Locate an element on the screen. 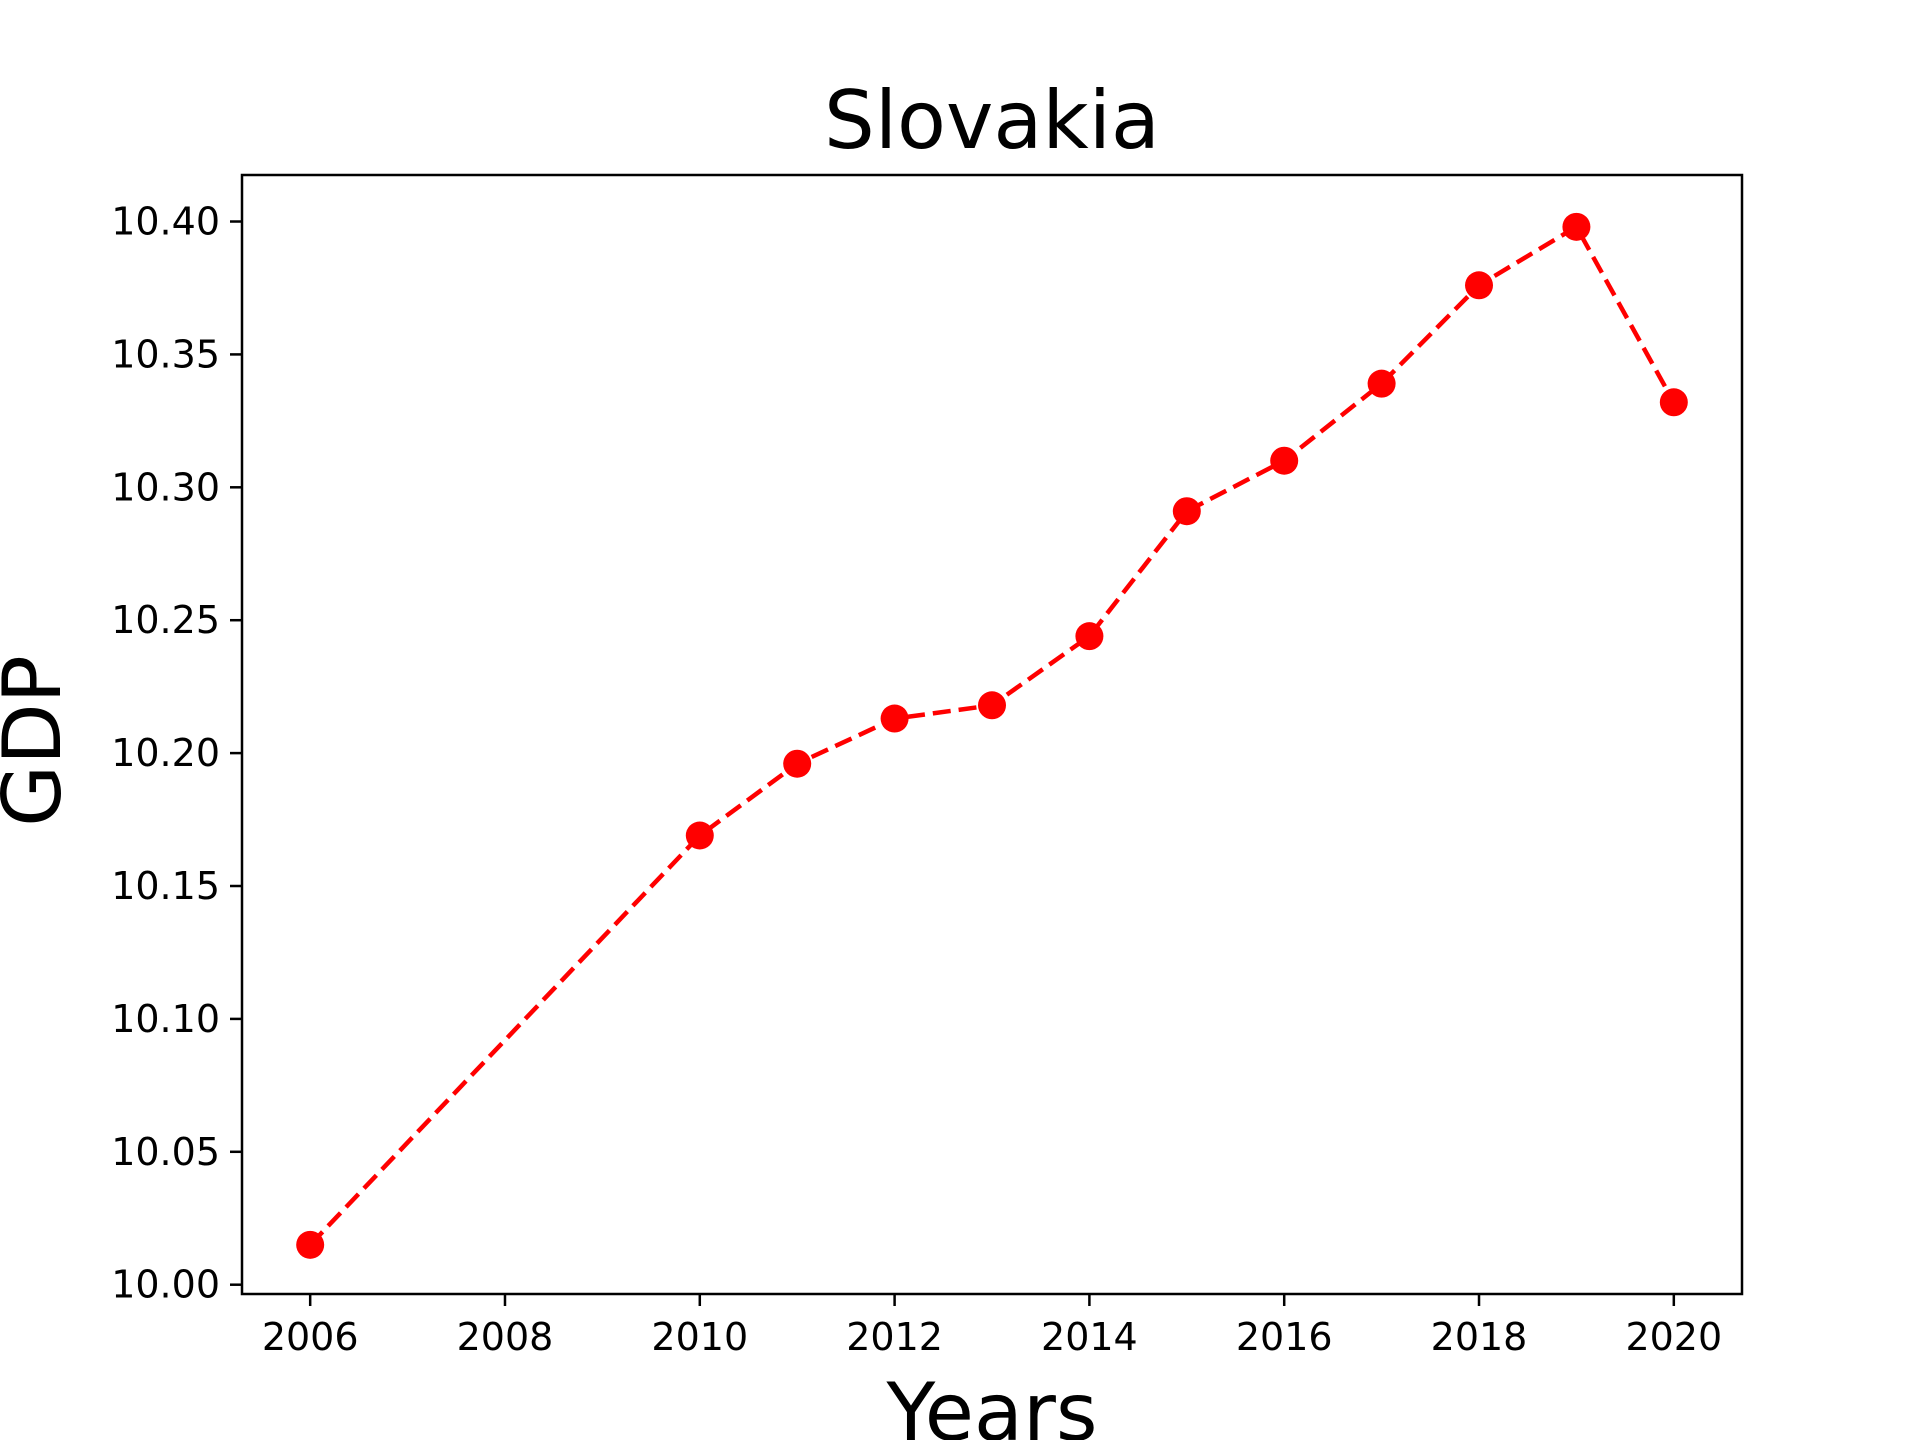 This screenshot has height=1440, width=1920. x-tick-label: 2018 is located at coordinates (1479, 1337).